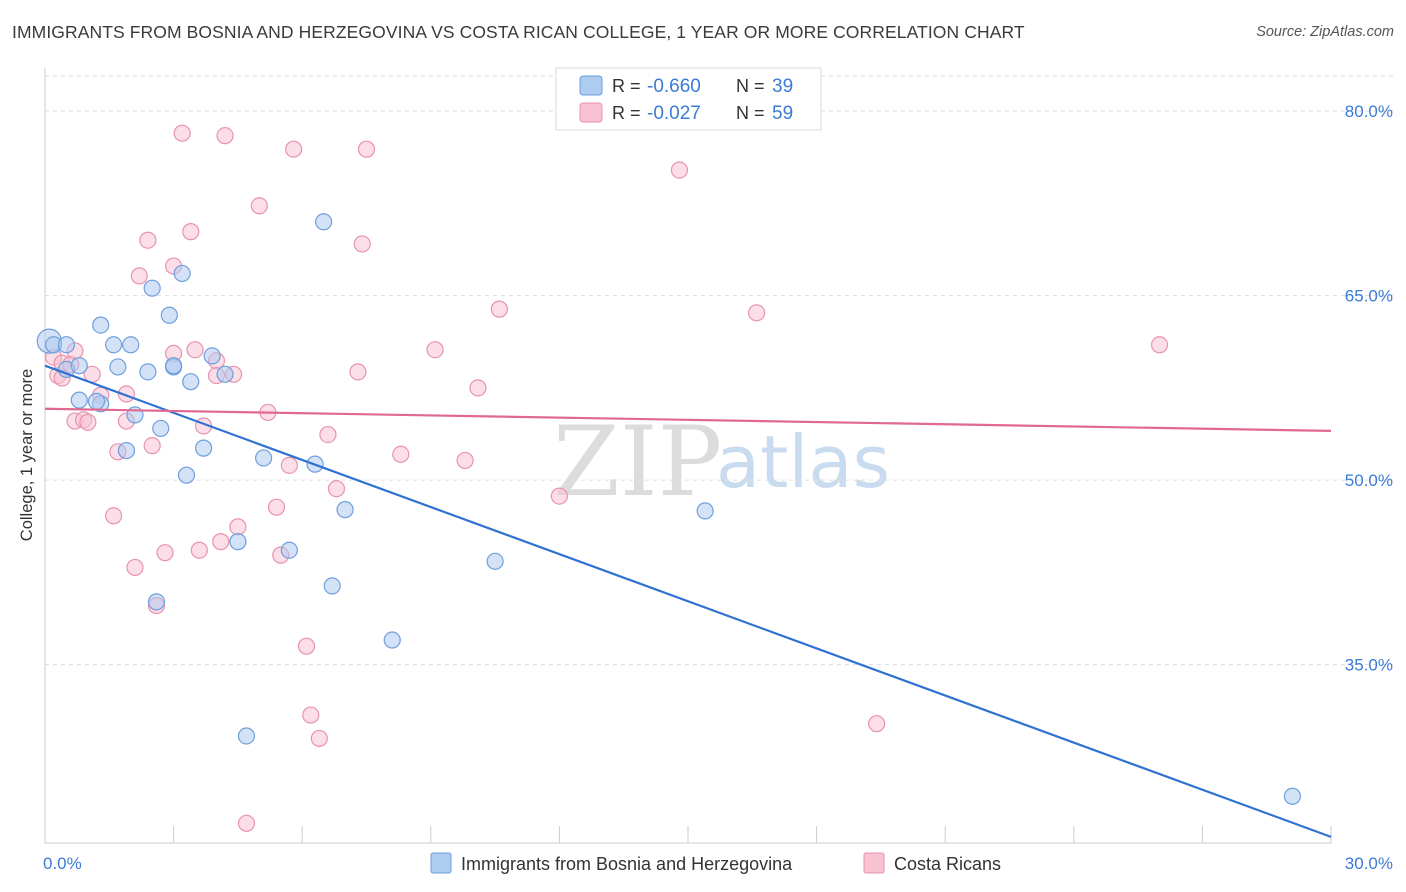 The height and width of the screenshot is (892, 1406). Describe the element at coordinates (1369, 480) in the screenshot. I see `y-tick-label: 50.0%` at that location.